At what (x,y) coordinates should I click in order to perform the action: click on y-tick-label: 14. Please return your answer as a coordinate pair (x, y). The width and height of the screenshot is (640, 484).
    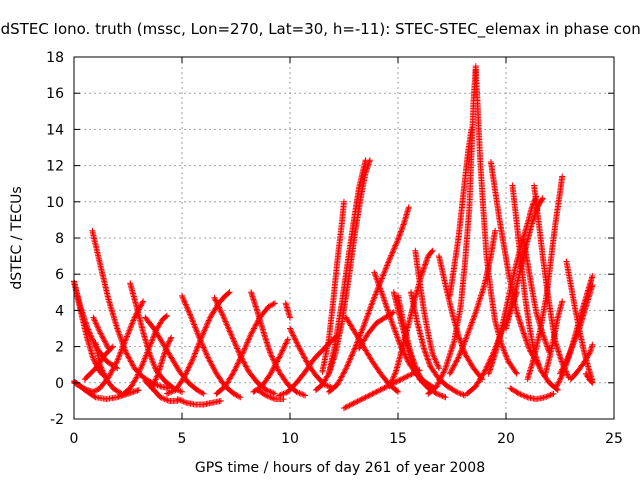
    Looking at the image, I should click on (55, 130).